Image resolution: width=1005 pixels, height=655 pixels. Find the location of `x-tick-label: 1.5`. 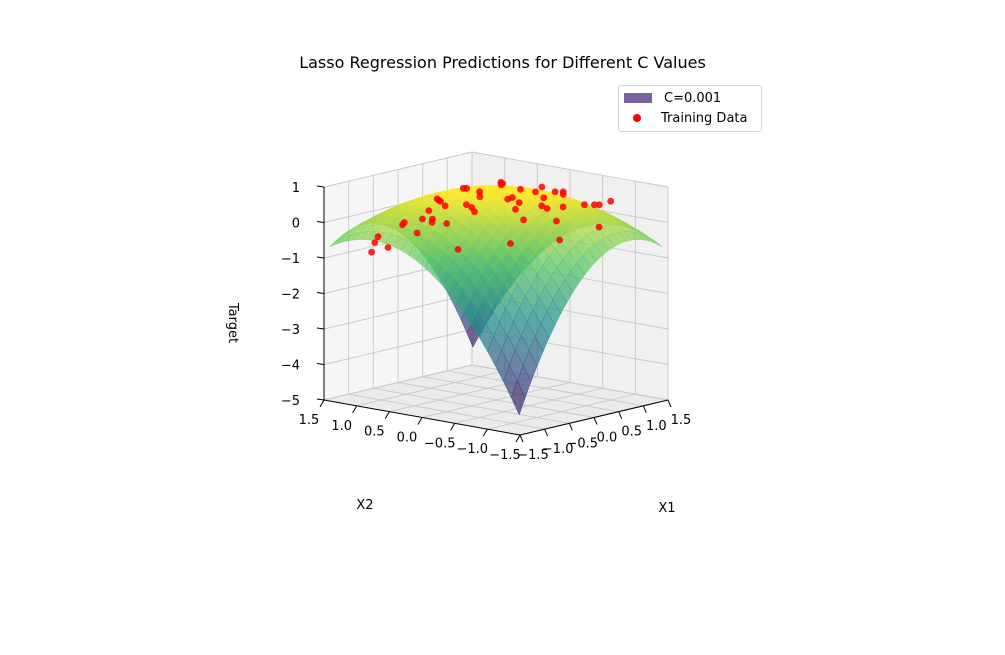

x-tick-label: 1.5 is located at coordinates (681, 420).